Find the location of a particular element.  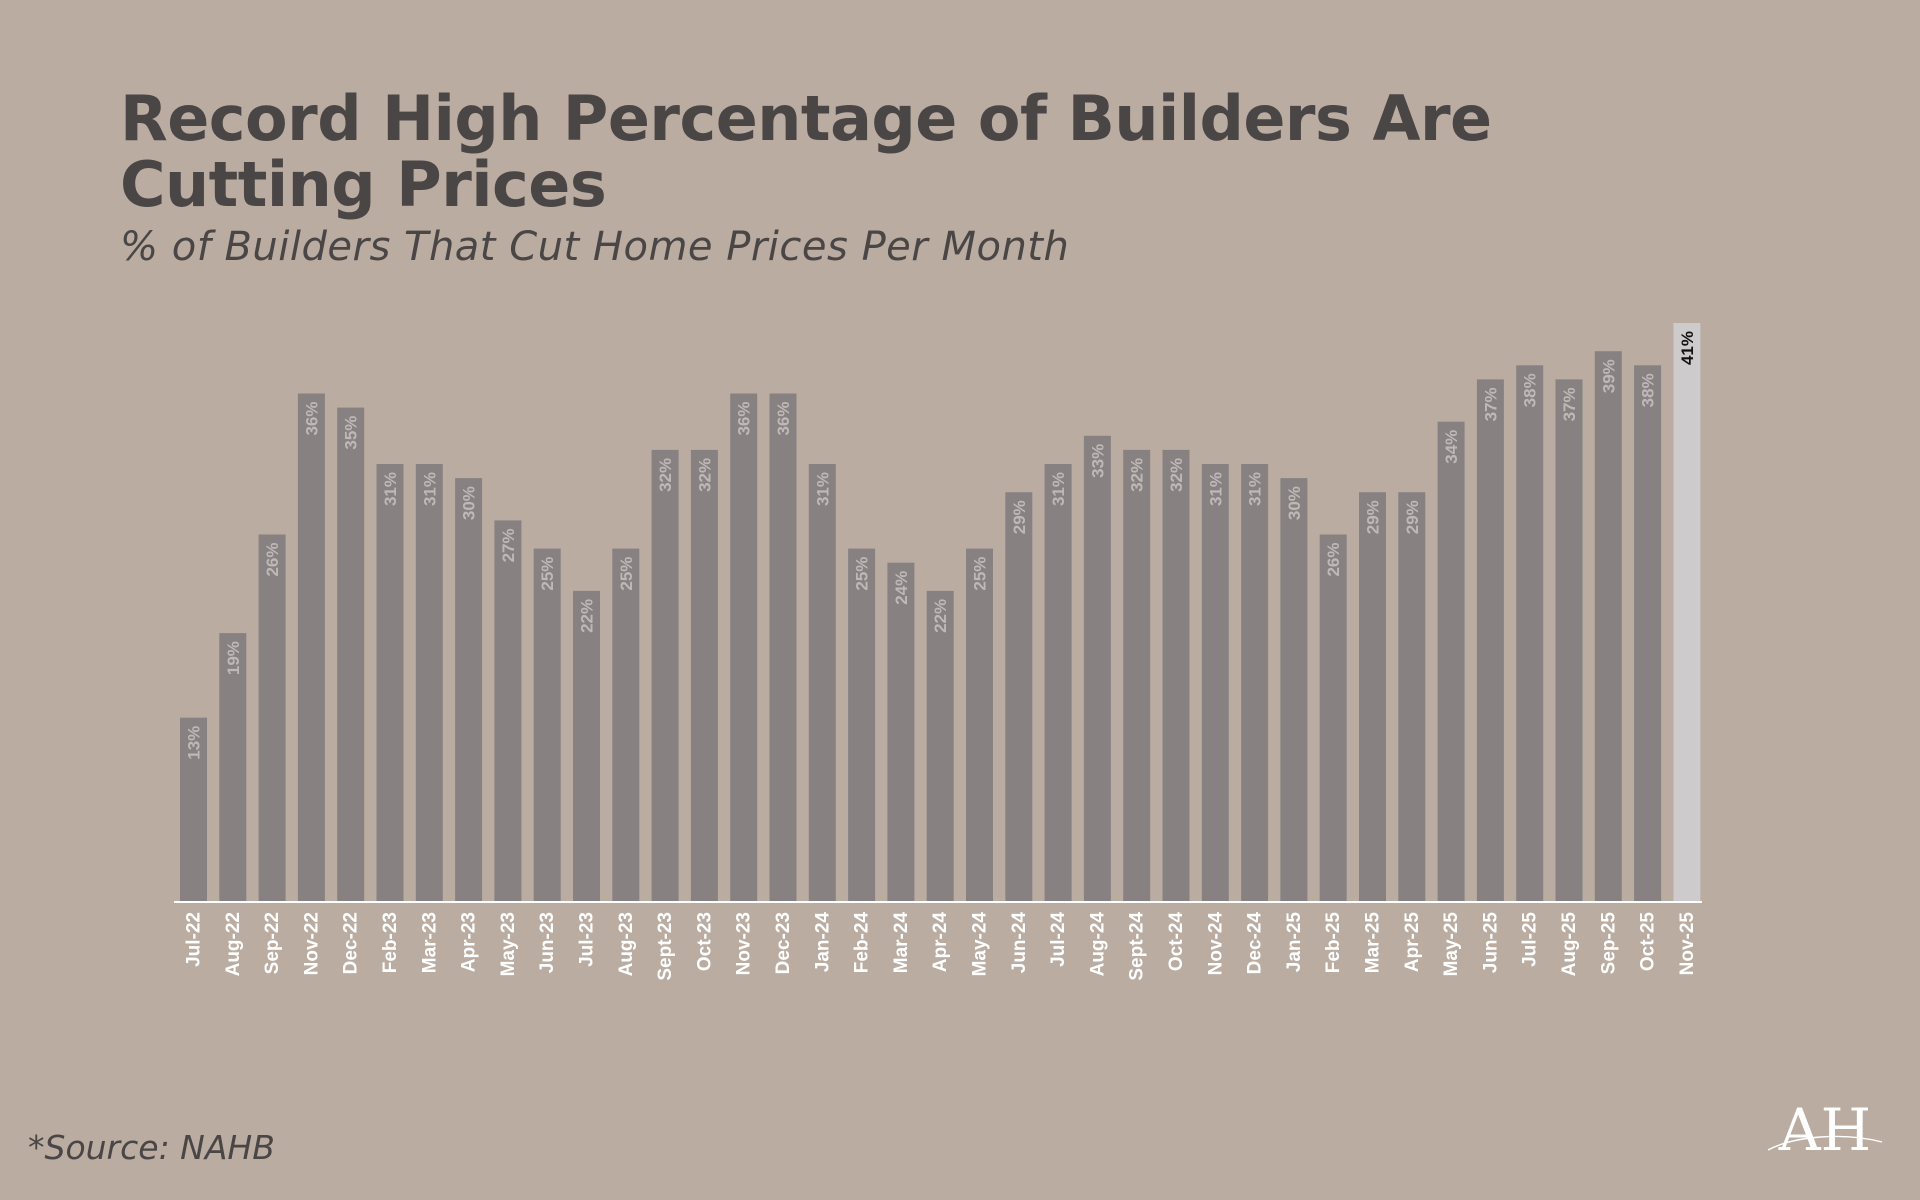

bar-value-label: 37% is located at coordinates (1490, 404).